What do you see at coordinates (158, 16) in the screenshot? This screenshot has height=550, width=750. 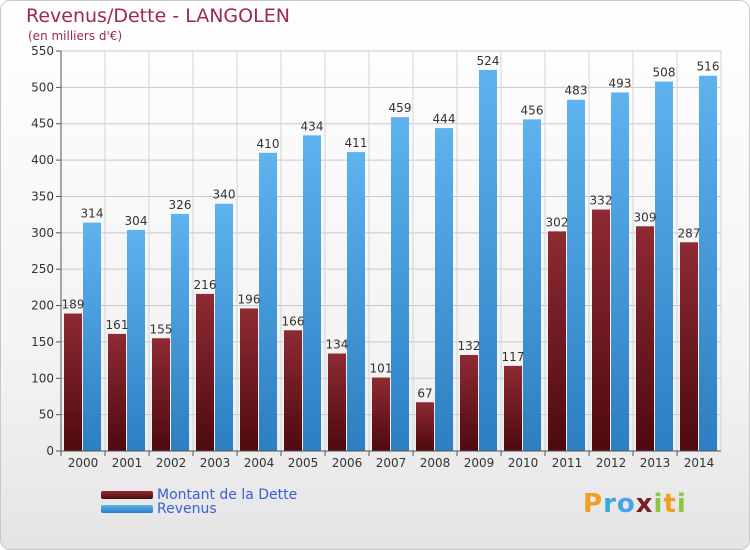 I see `chart-title: Revenus/Dette - LANGOLEN` at bounding box center [158, 16].